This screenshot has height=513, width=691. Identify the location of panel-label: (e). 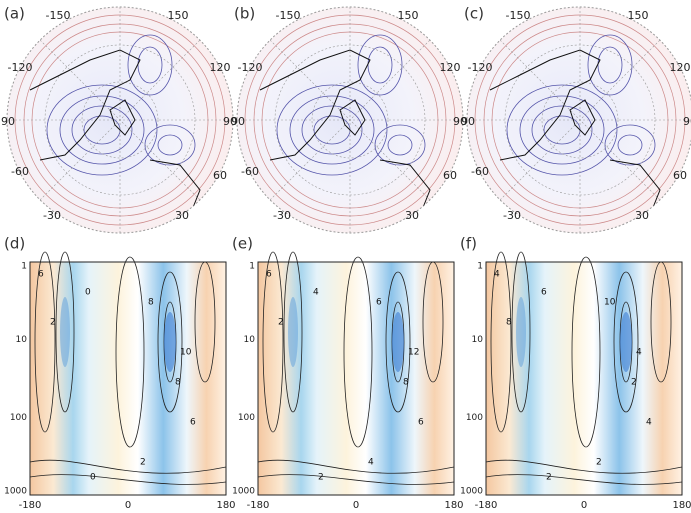
(242, 244).